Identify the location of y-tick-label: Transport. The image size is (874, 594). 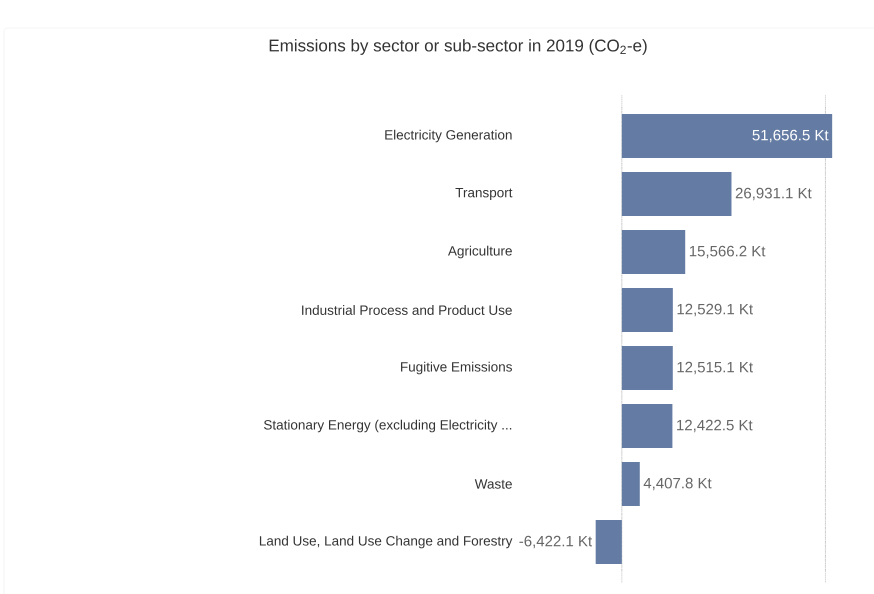
(484, 194).